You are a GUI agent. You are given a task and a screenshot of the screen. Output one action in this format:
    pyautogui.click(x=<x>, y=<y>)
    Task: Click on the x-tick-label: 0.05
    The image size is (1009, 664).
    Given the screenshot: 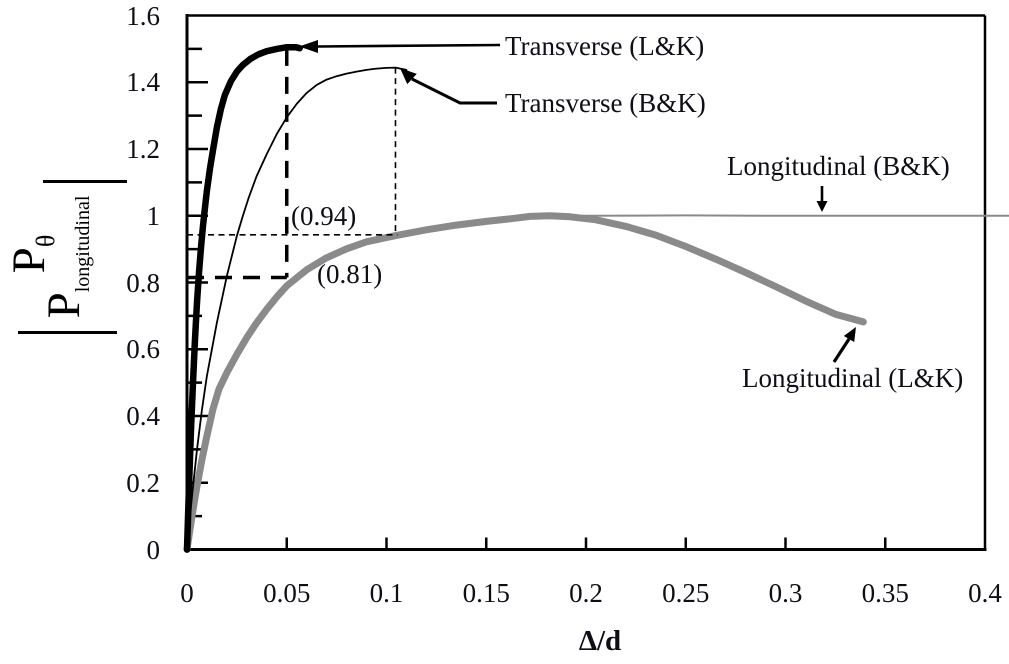 What is the action you would take?
    pyautogui.click(x=287, y=593)
    